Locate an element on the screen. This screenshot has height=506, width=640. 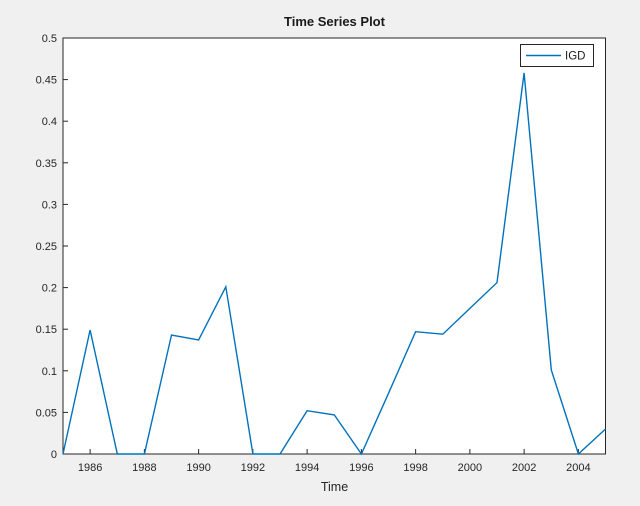
x-tick-label: 1996 is located at coordinates (361, 468).